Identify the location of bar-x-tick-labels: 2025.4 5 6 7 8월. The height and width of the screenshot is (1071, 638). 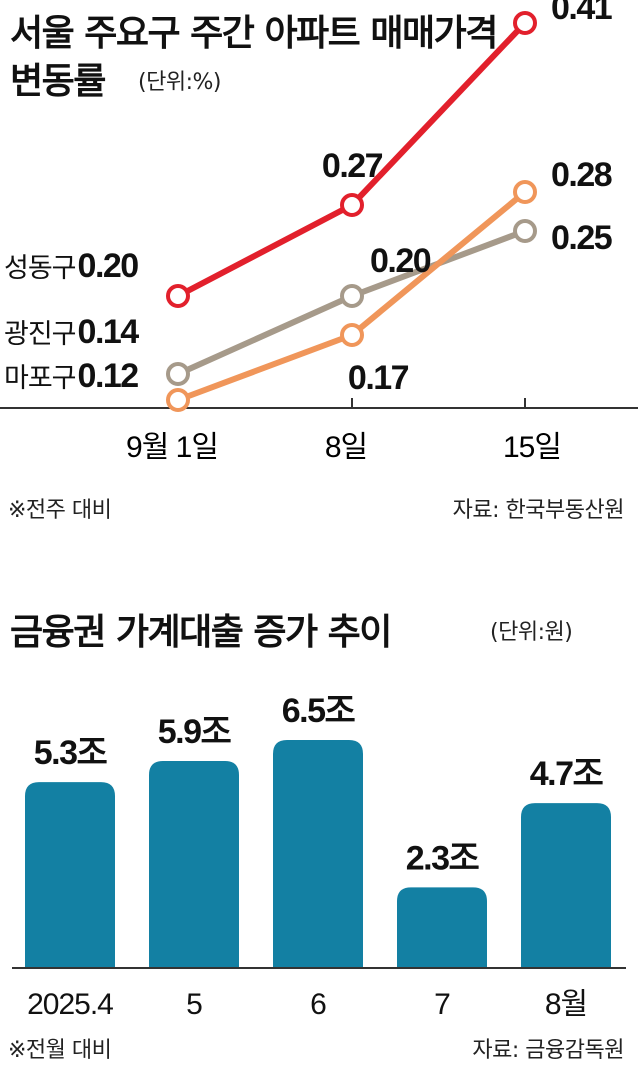
(307, 1004).